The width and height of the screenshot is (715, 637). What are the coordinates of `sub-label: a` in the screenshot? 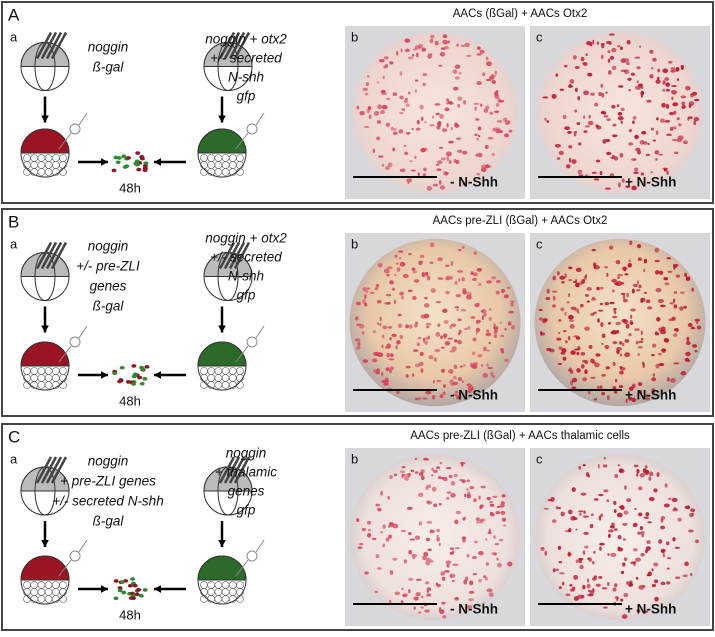 It's located at (14, 36).